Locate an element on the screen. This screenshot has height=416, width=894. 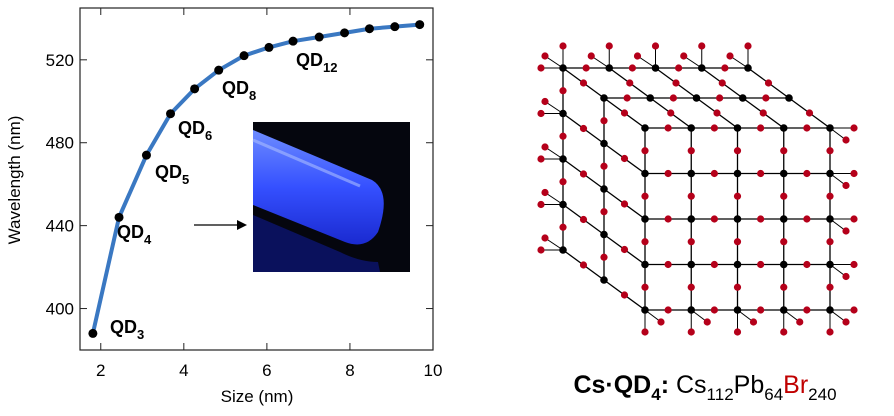
caption: Cs·QD4: Cs112Pb64Br240 is located at coordinates (704, 387).